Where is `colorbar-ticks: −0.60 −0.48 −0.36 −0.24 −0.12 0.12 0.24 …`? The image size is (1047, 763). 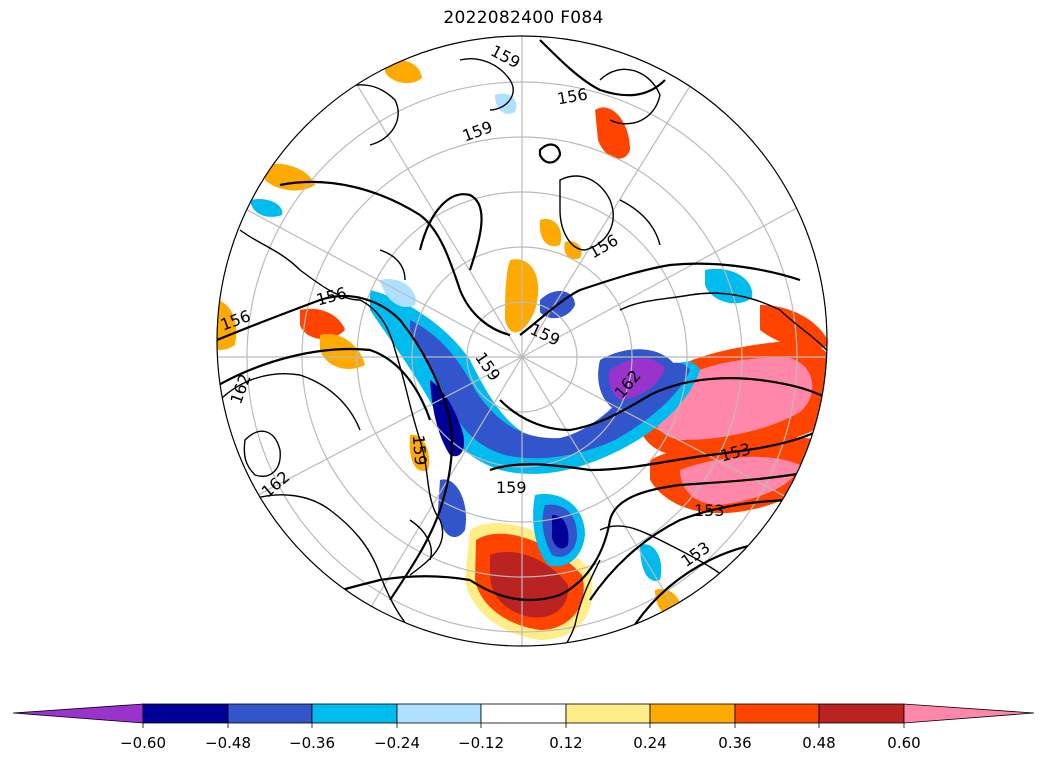 colorbar-ticks: −0.60 −0.48 −0.36 −0.24 −0.12 0.12 0.24 … is located at coordinates (520, 743).